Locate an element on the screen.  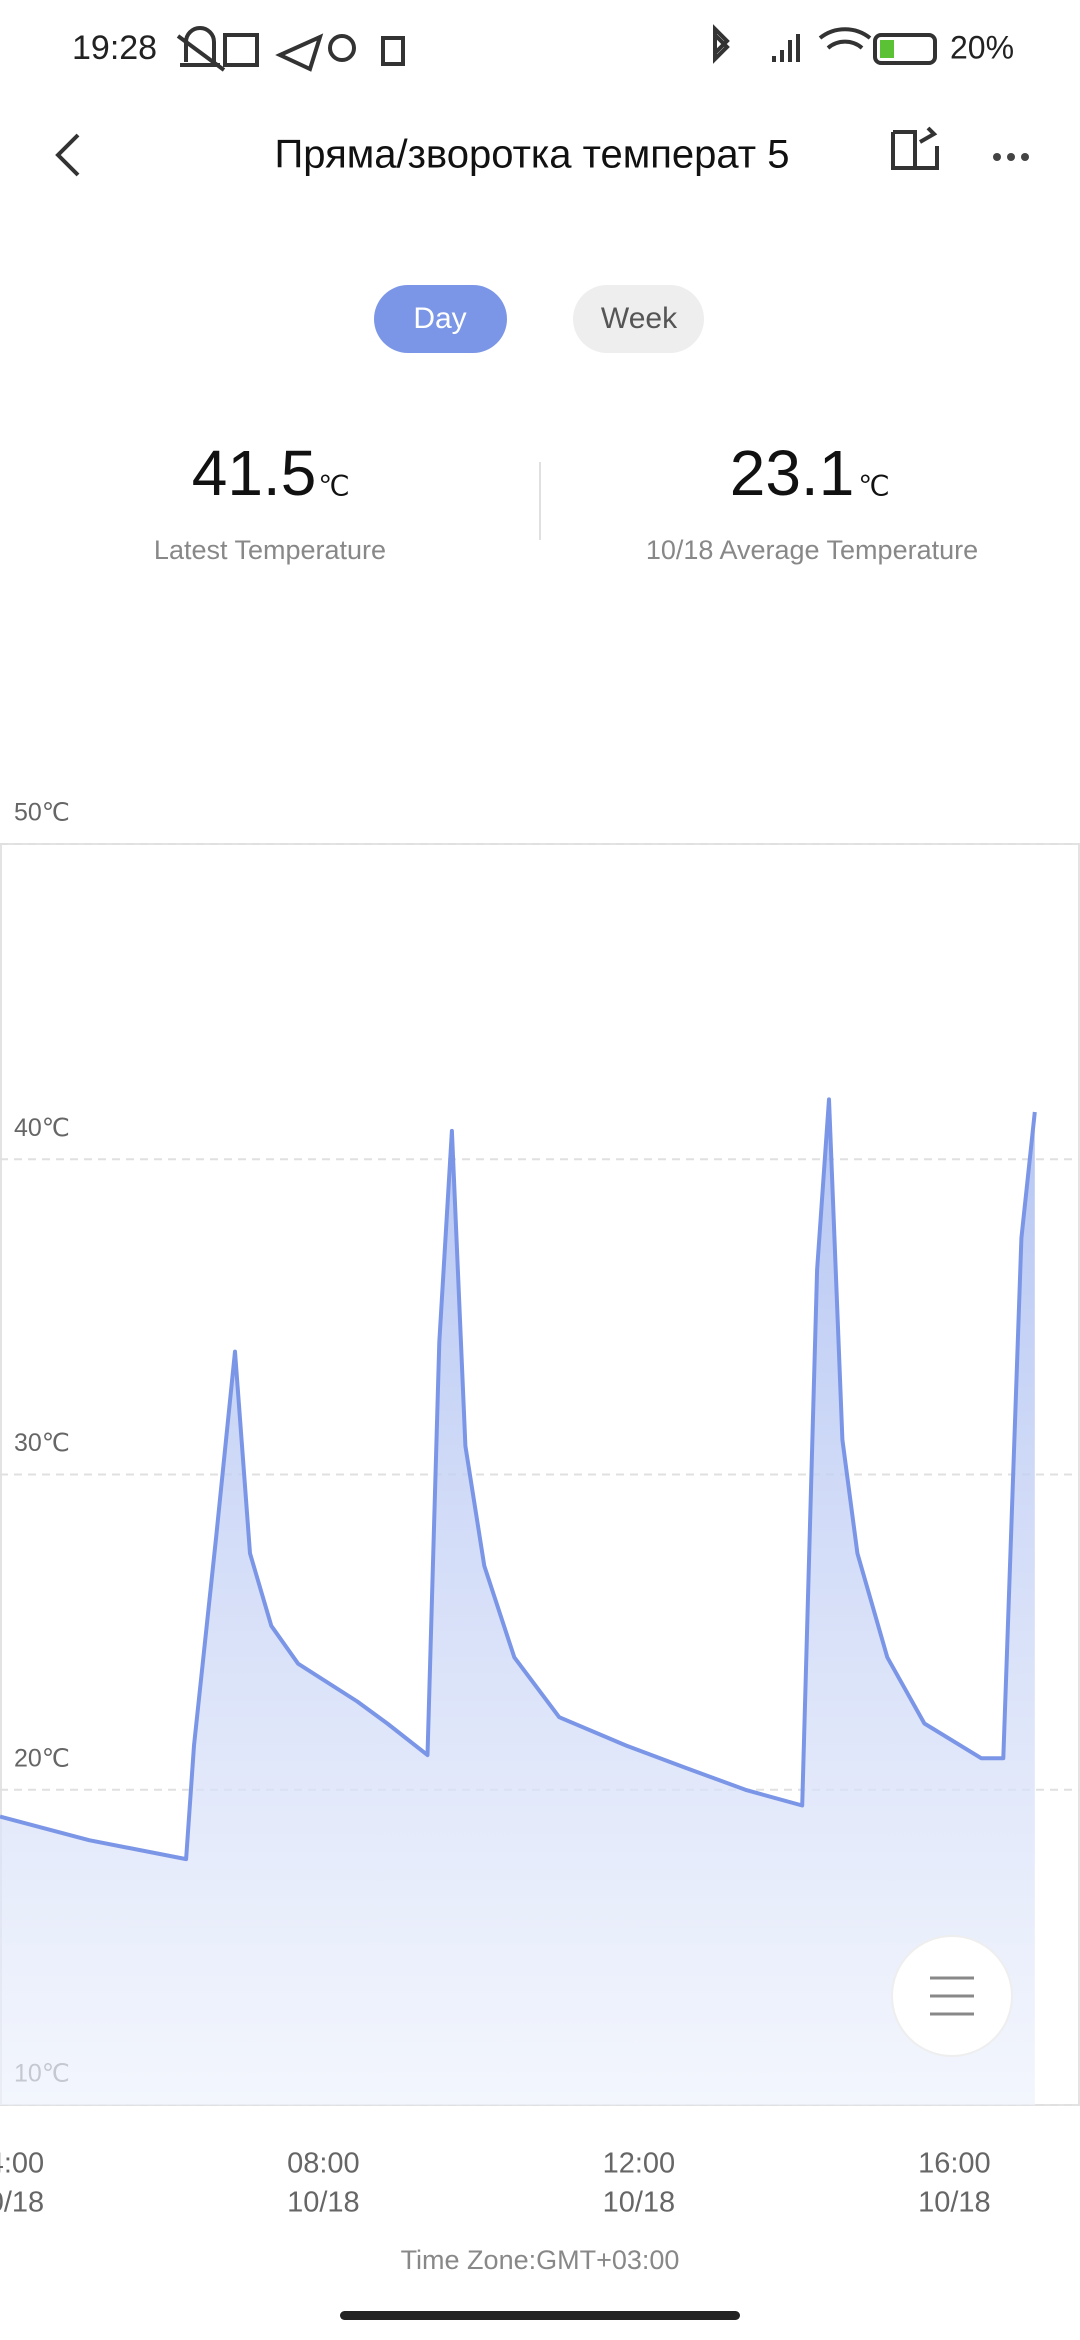
y-tick-label: 30℃ is located at coordinates (42, 1443).